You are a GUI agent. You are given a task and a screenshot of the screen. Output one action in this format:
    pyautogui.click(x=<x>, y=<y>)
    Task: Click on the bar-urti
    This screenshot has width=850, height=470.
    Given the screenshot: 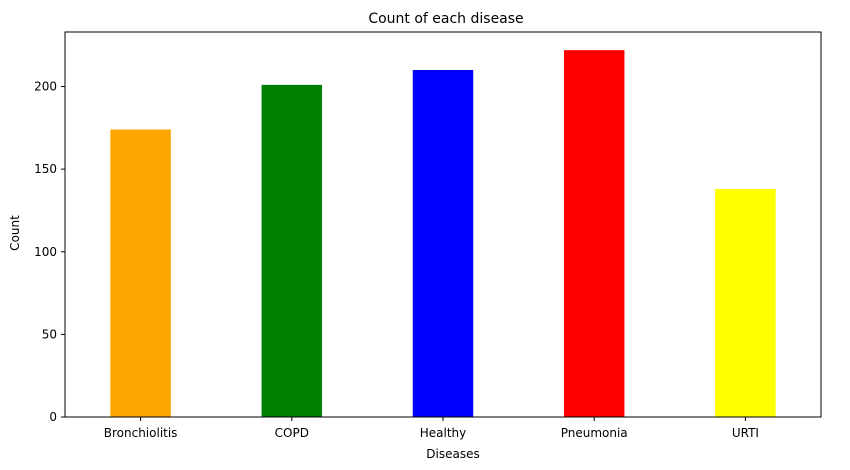 What is the action you would take?
    pyautogui.click(x=745, y=302)
    